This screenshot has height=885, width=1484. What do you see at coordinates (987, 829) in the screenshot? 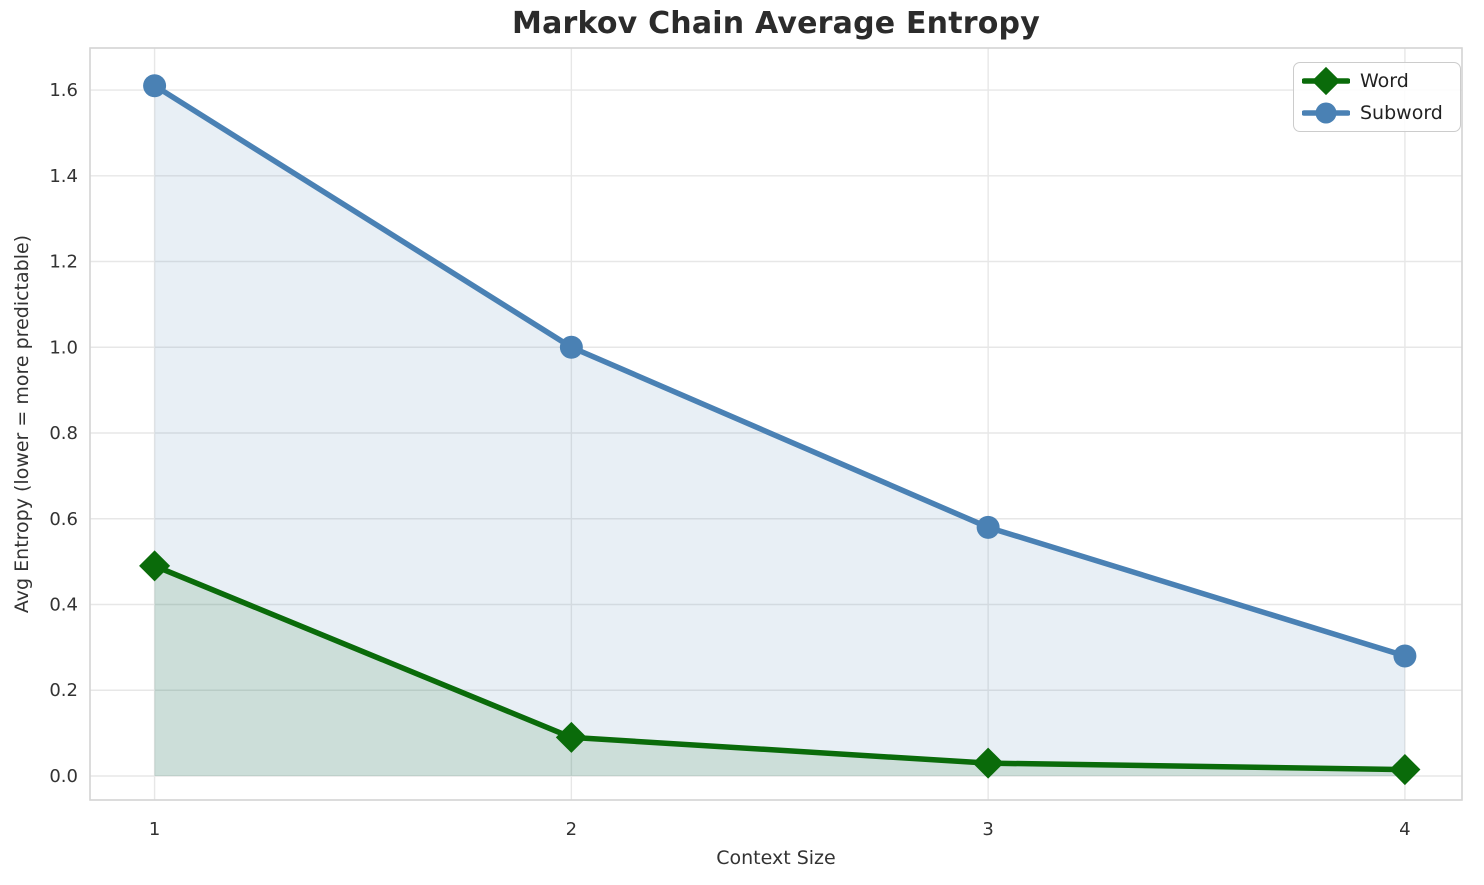
I see `x-tick-label: 3` at bounding box center [987, 829].